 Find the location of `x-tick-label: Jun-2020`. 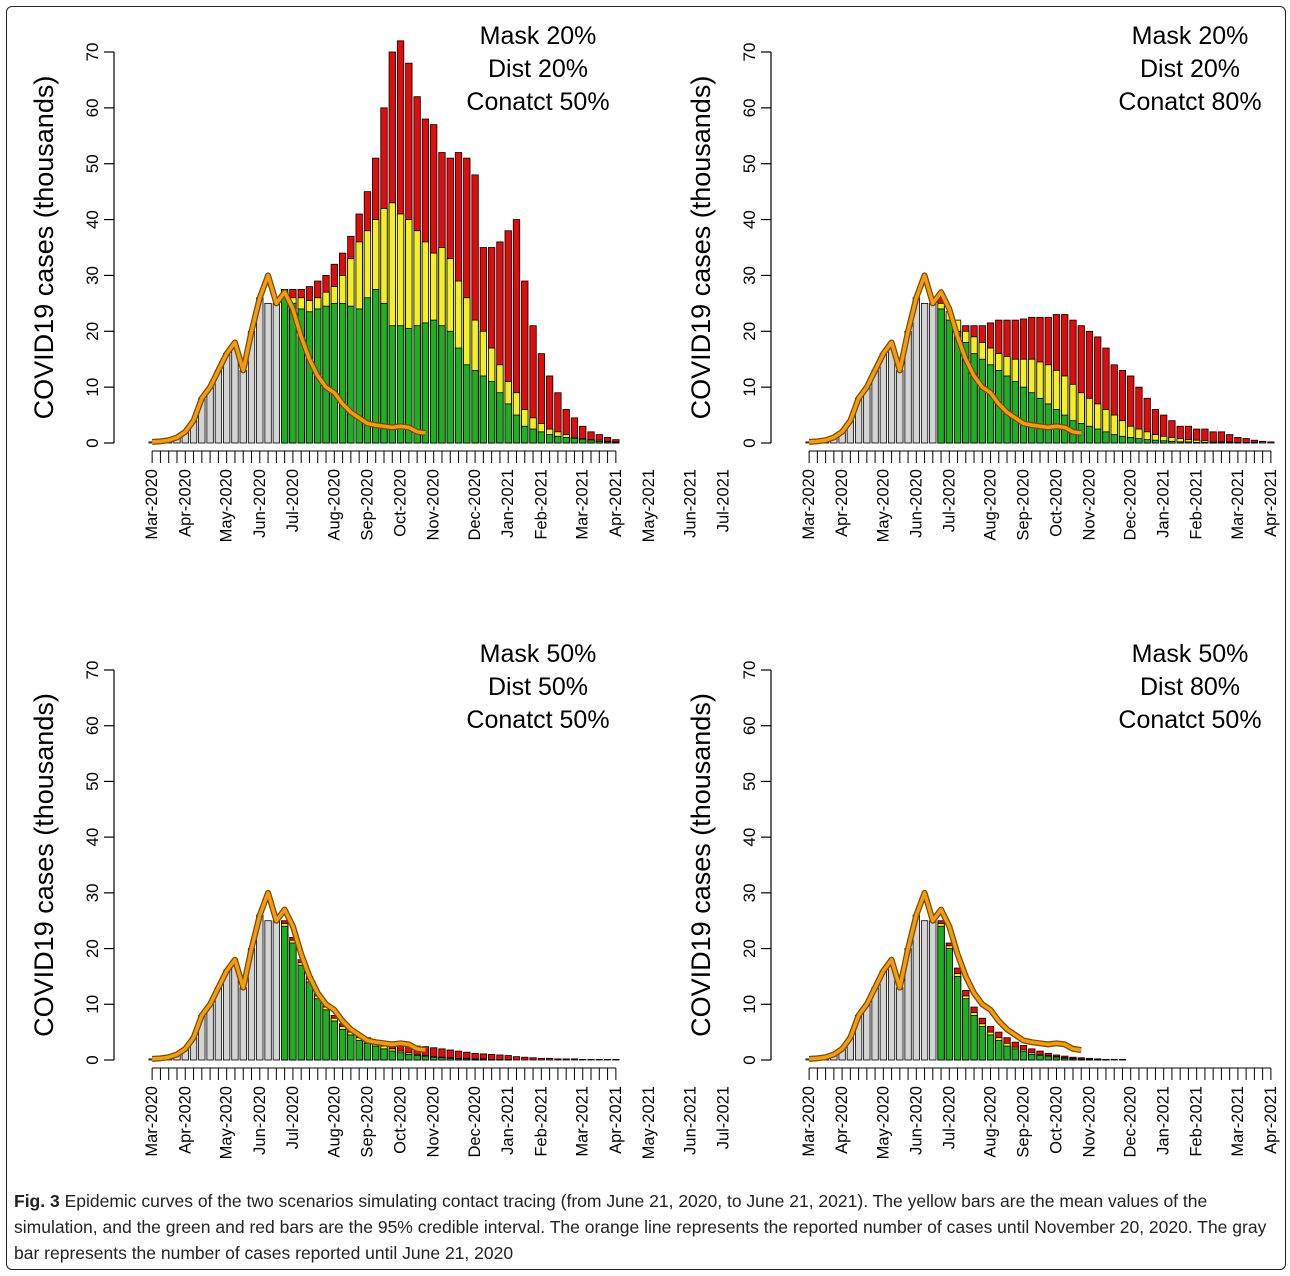

x-tick-label: Jun-2020 is located at coordinates (916, 503).